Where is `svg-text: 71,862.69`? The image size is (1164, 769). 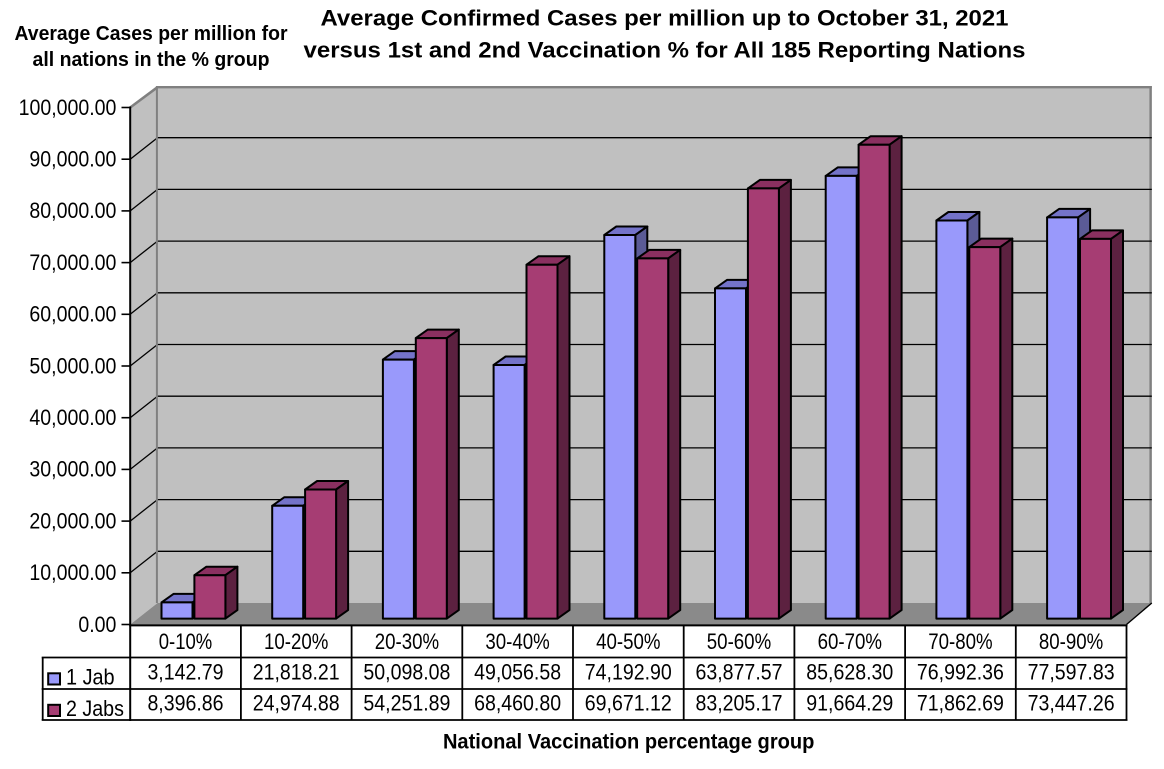 svg-text: 71,862.69 is located at coordinates (960, 703).